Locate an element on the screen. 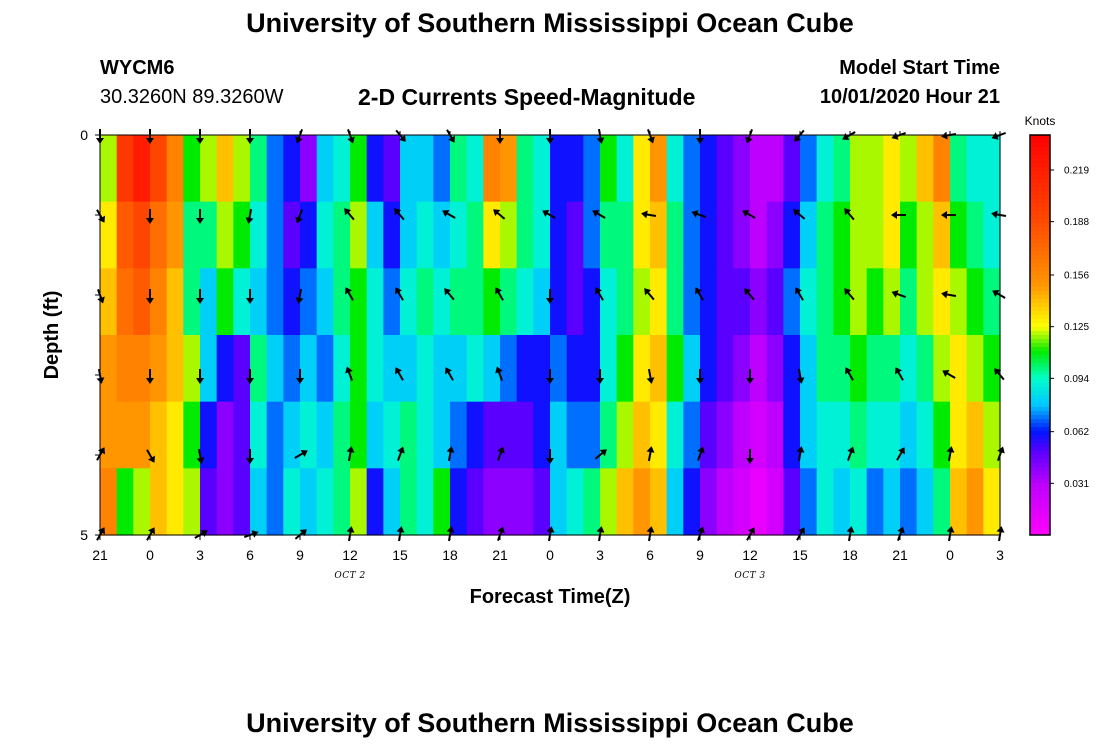 This screenshot has width=1100, height=750. x-tick-label: 21 is located at coordinates (900, 555).